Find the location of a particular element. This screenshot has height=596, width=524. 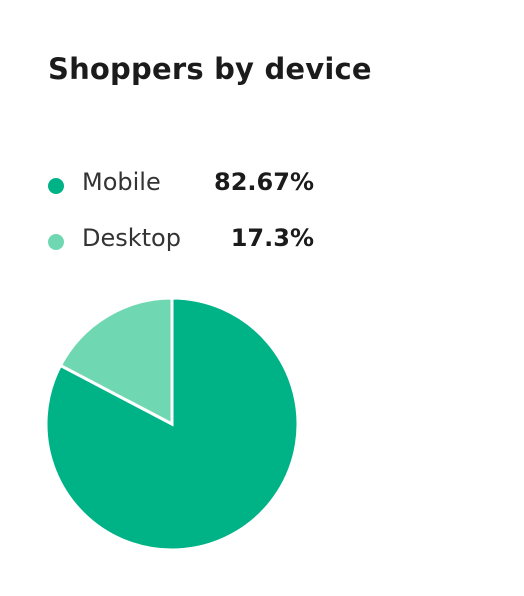

legend-label-desktop: Desktop is located at coordinates (131, 238).